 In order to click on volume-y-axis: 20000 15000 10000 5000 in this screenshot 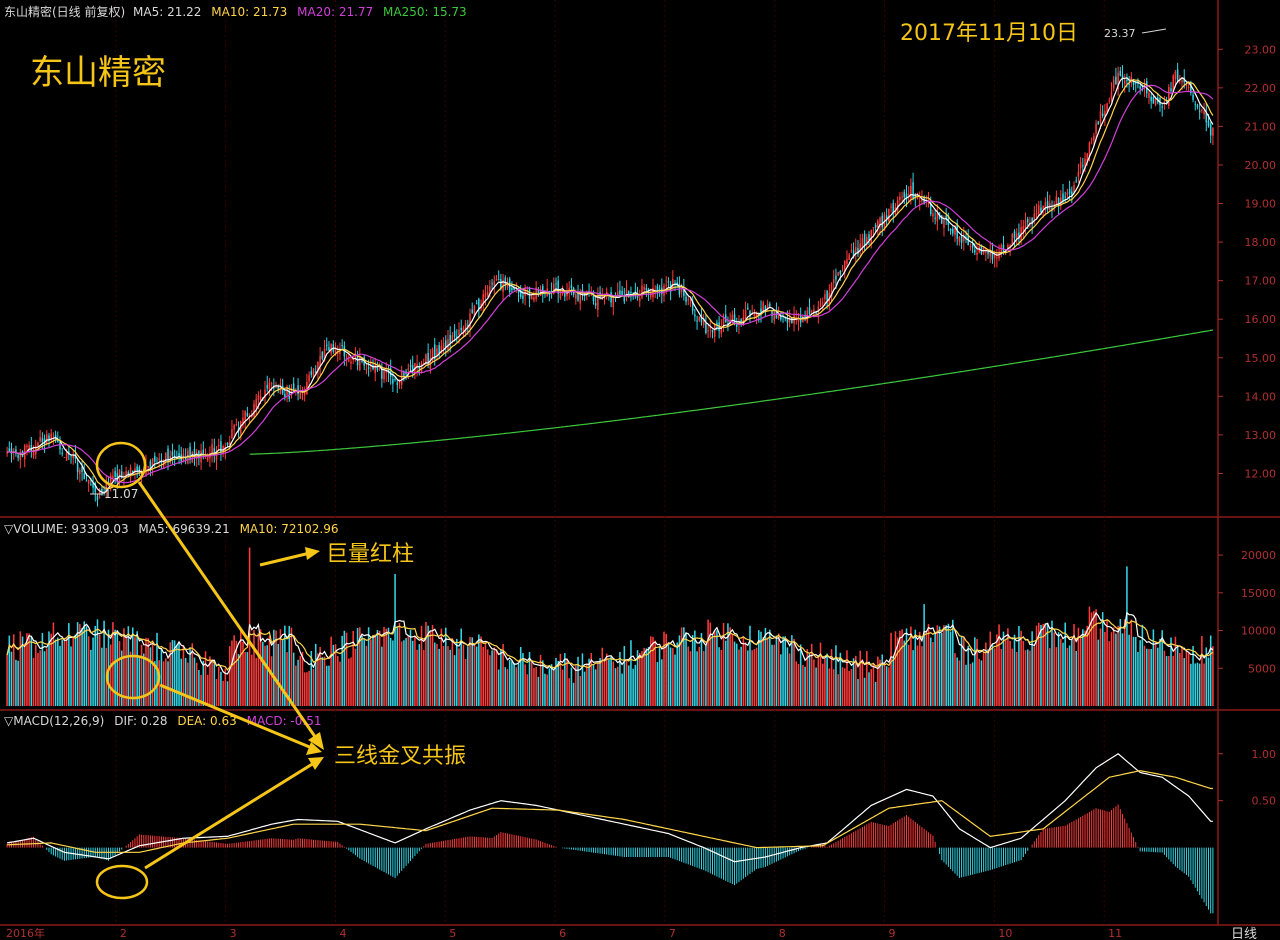, I will do `click(1247, 612)`.